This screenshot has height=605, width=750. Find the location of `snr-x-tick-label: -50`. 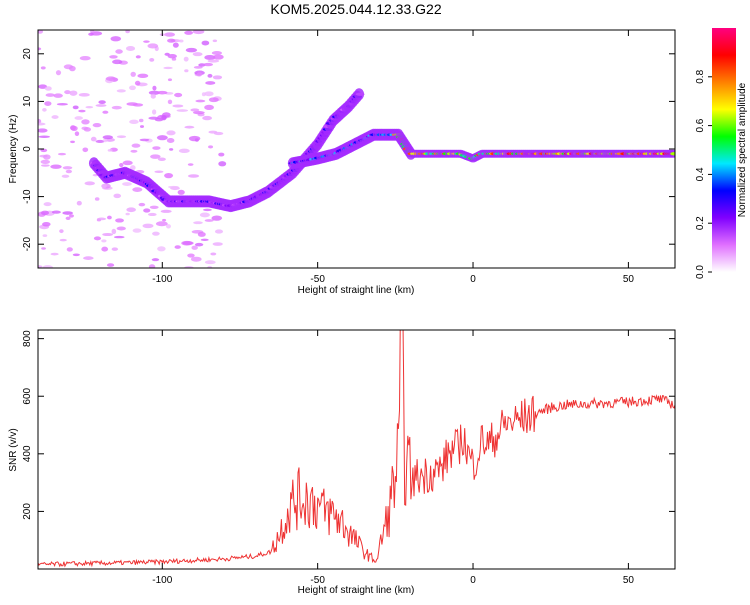

snr-x-tick-label: -50 is located at coordinates (317, 580).